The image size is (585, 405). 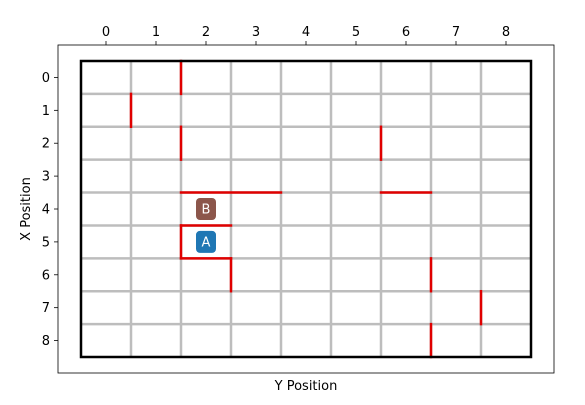 I want to click on x-tick-label: 6, so click(x=406, y=32).